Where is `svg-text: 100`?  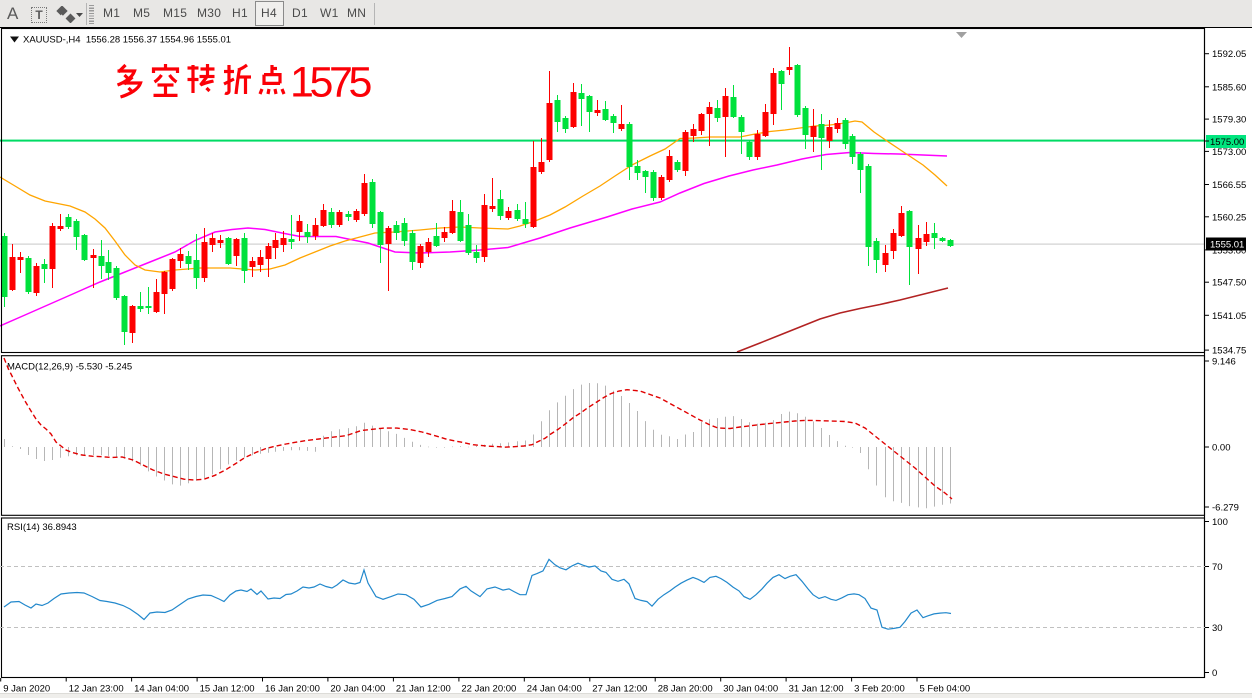
svg-text: 100 is located at coordinates (1220, 522).